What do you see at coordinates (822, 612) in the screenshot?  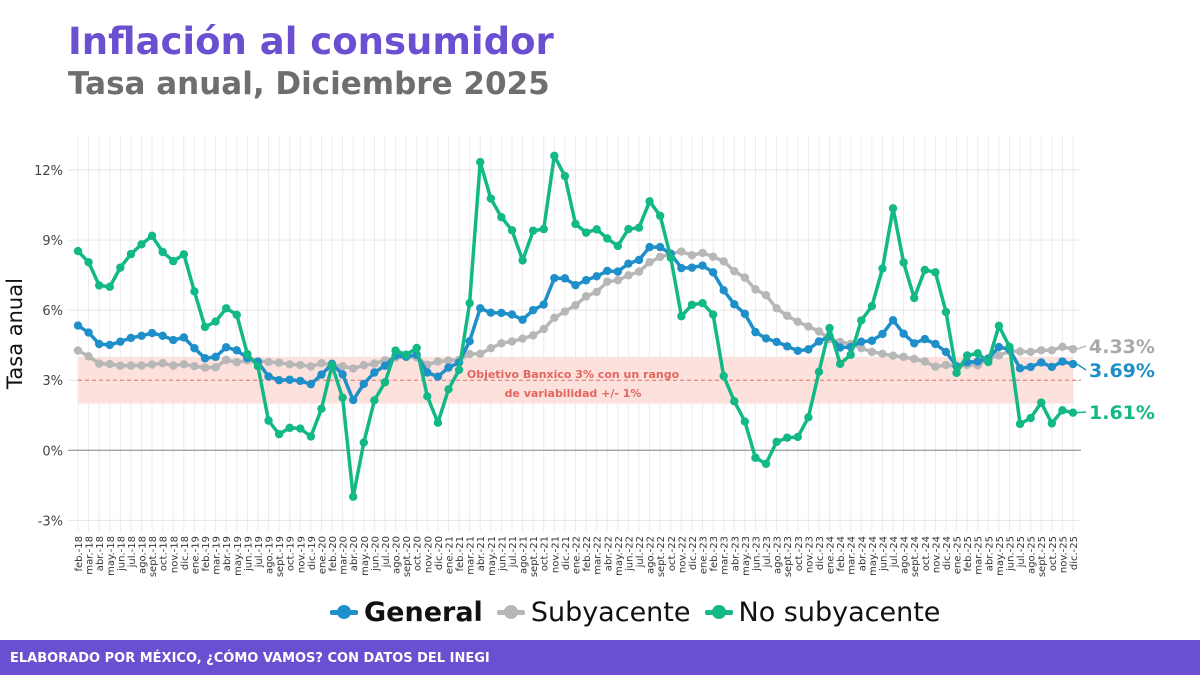 I see `legend-item-no-subyacente: No subyacente` at bounding box center [822, 612].